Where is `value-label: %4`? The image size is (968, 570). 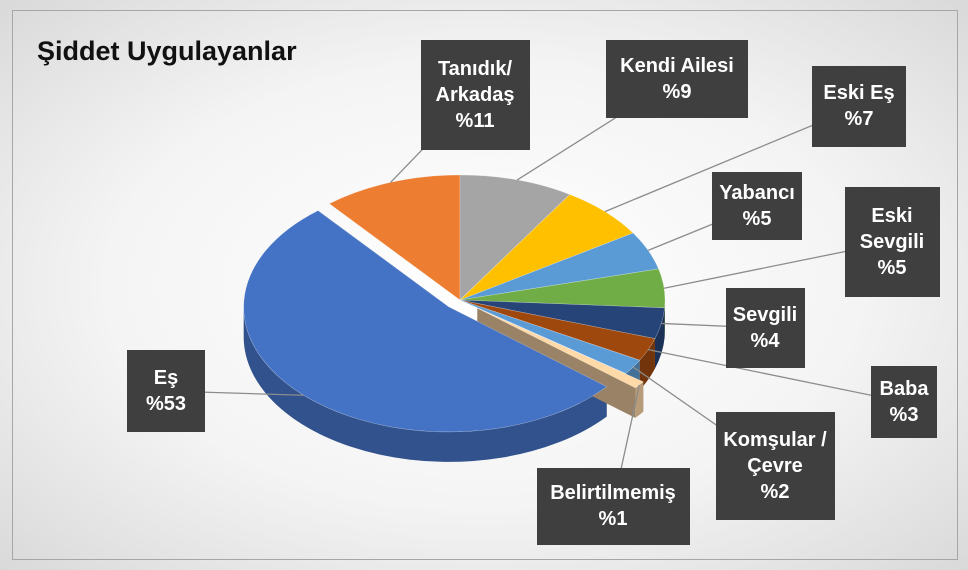 value-label: %4 is located at coordinates (765, 341).